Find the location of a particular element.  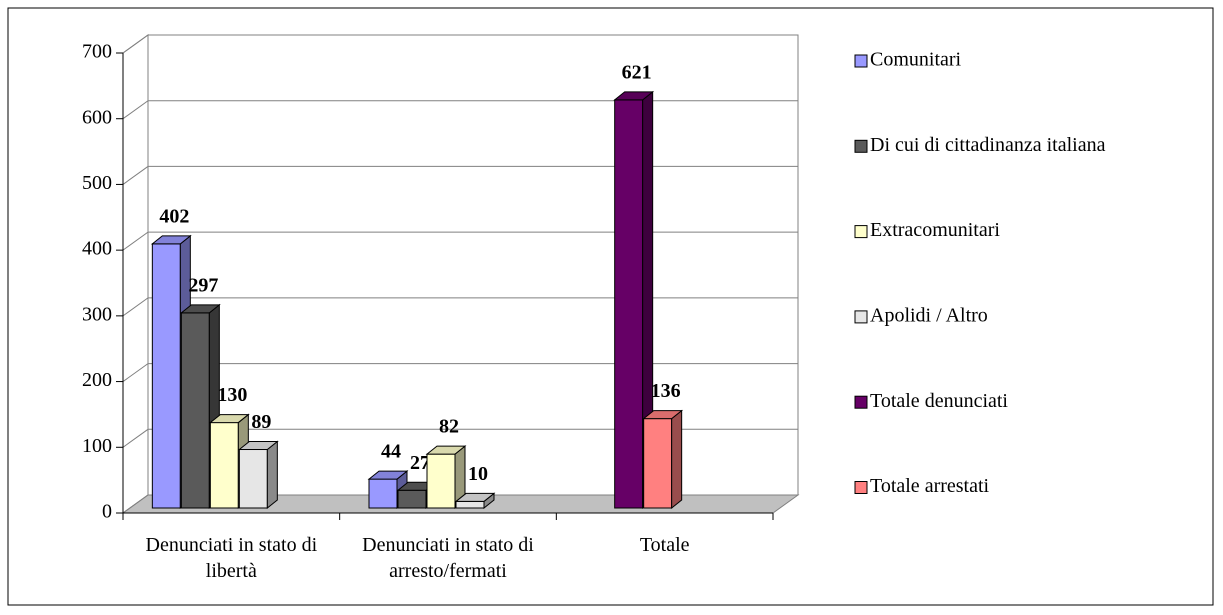

legend-label: Di cui di cittadinanza italiana is located at coordinates (988, 145).